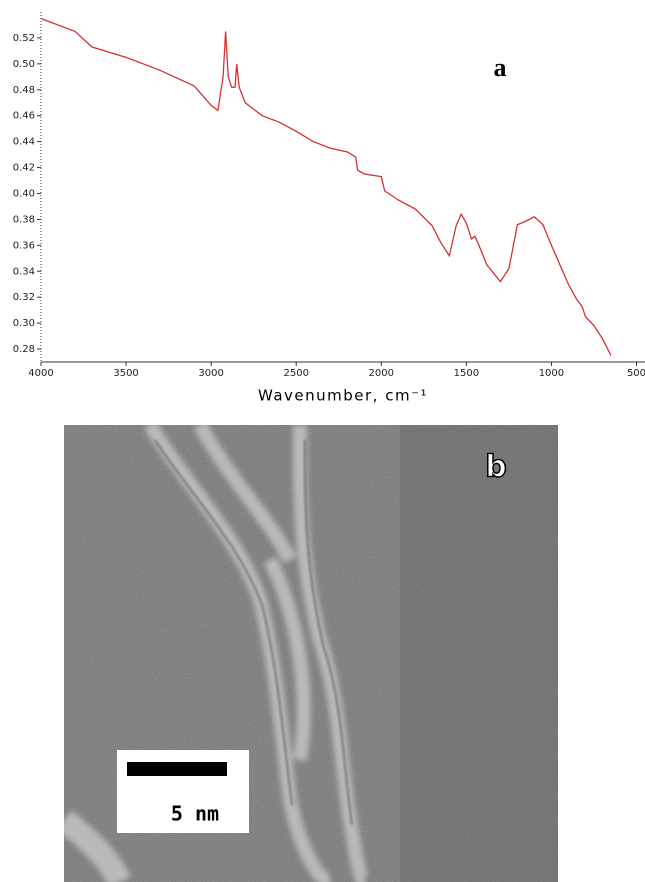 The image size is (645, 882). I want to click on x-tick-label: 2500, so click(295, 373).